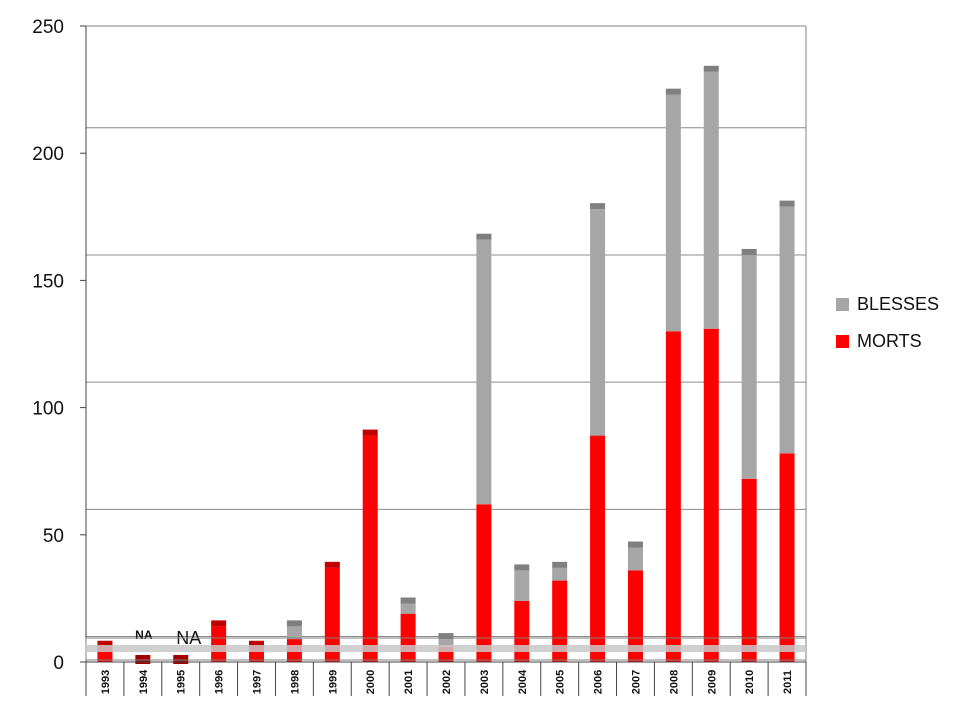  Describe the element at coordinates (409, 682) in the screenshot. I see `x-tick-label-2001: 2001` at that location.